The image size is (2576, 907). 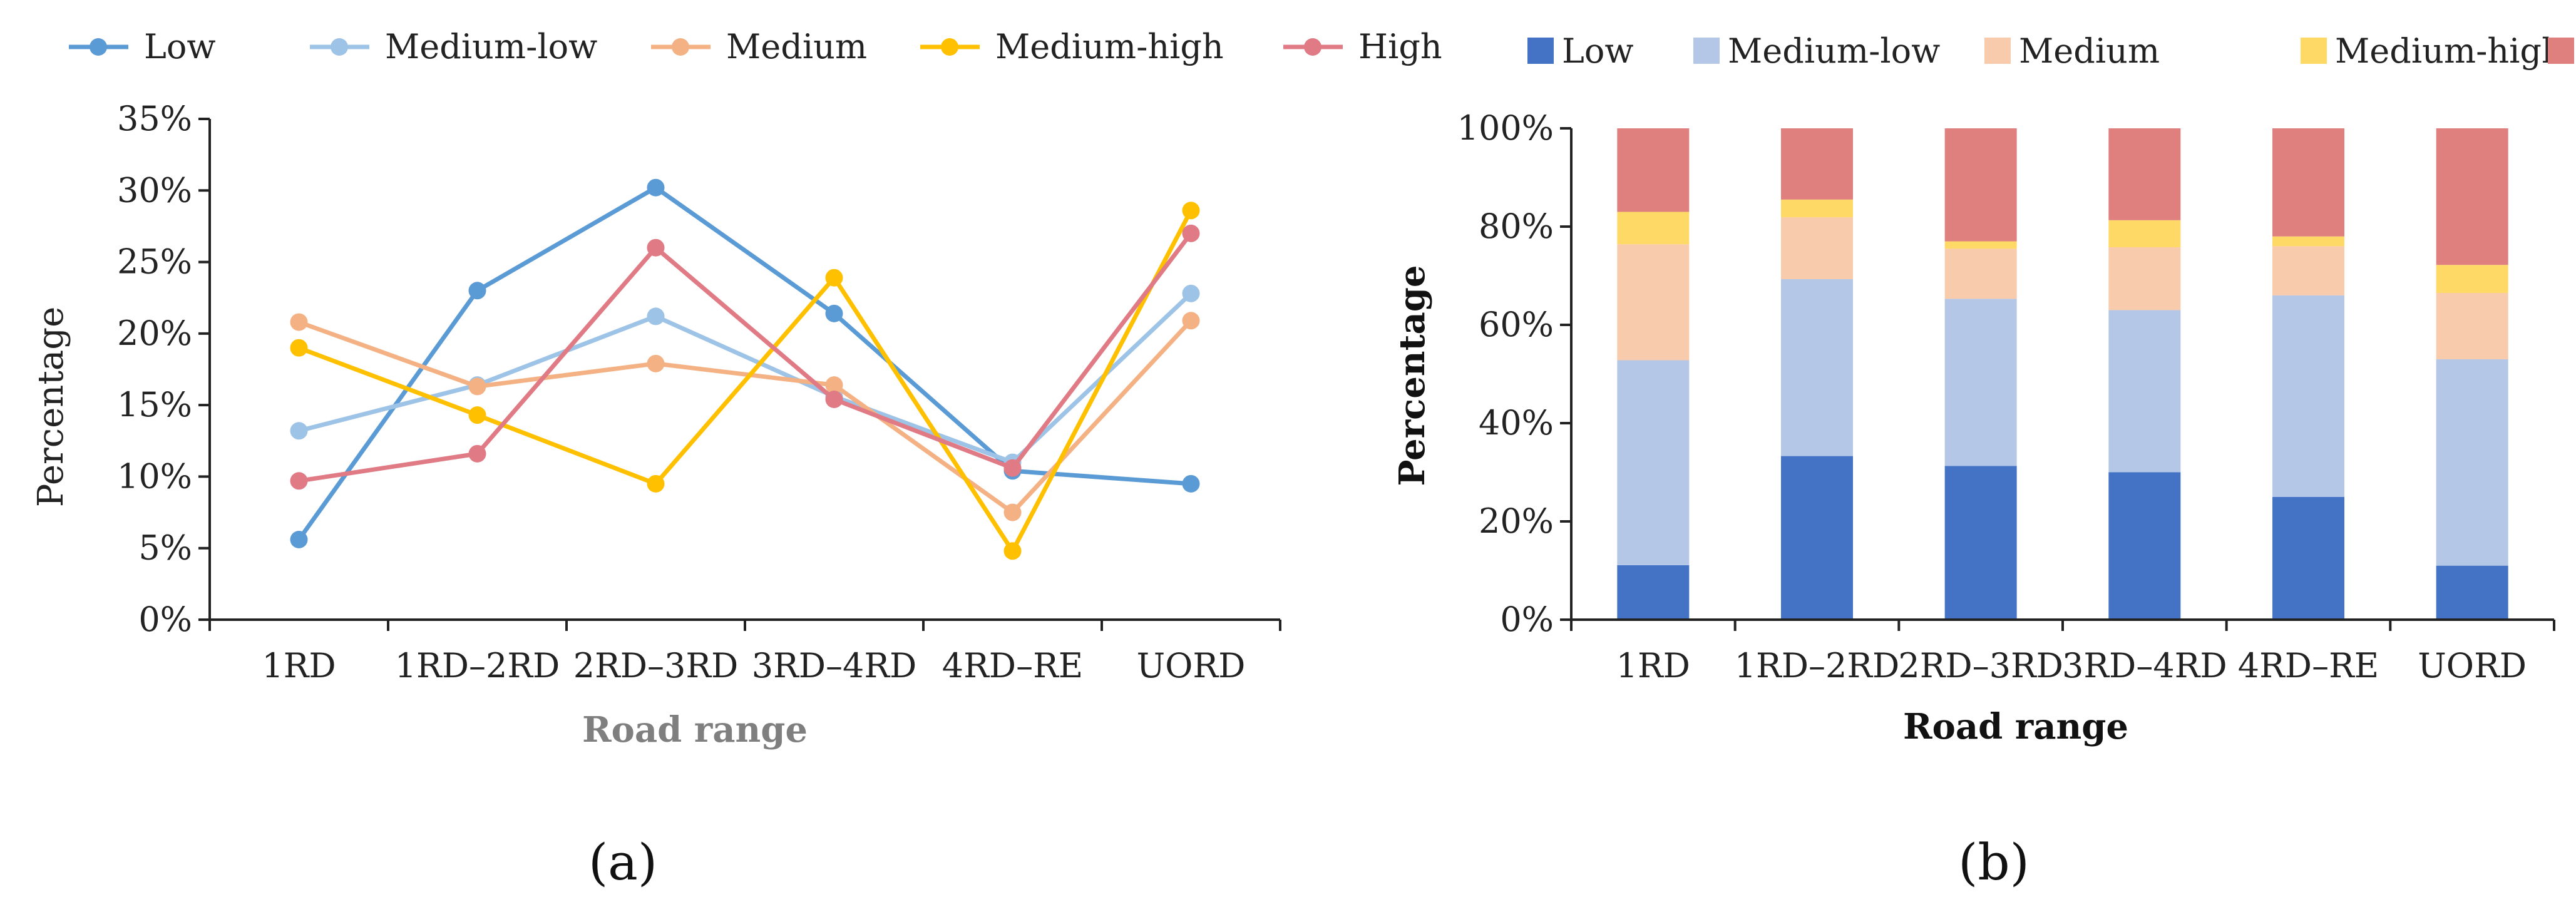 What do you see at coordinates (154, 190) in the screenshot?
I see `y-tick-label: 30%` at bounding box center [154, 190].